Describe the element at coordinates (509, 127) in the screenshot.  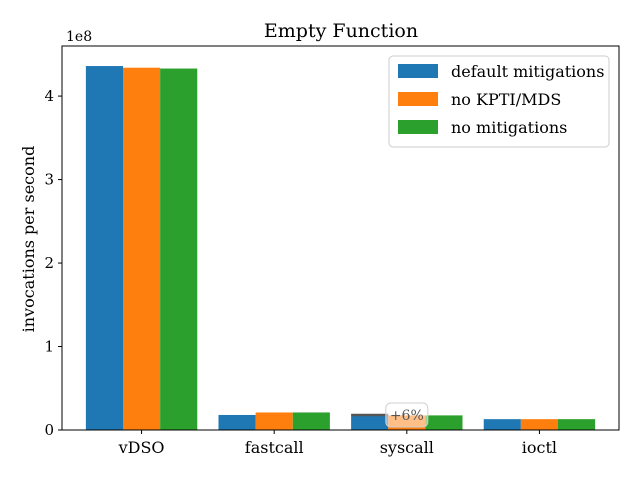
I see `legend-label: no mitigations` at that location.